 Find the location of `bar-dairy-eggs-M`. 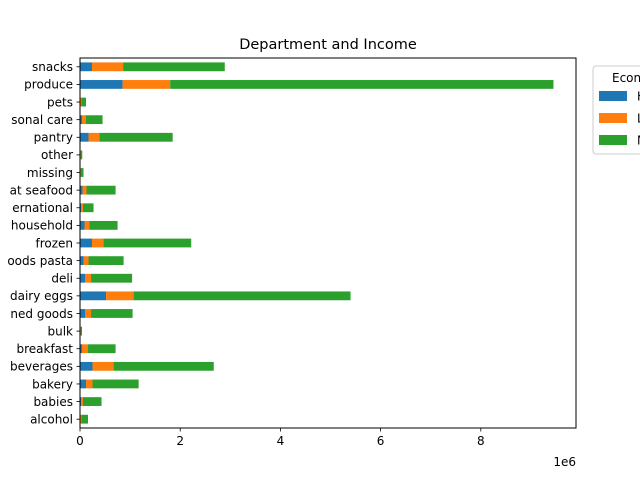

bar-dairy-eggs-M is located at coordinates (242, 295).